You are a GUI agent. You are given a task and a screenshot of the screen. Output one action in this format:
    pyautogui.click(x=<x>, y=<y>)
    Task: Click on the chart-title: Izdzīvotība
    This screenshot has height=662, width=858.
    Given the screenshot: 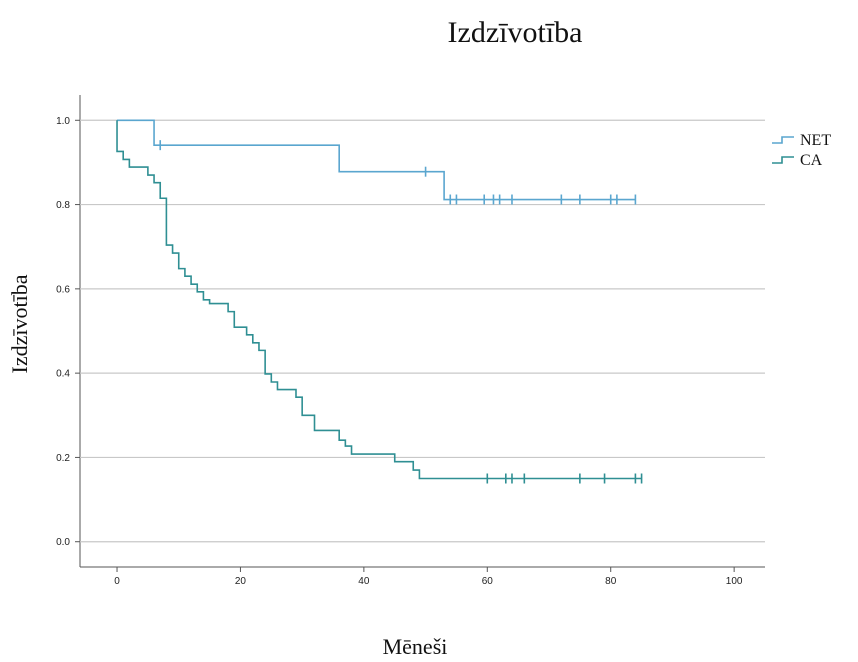 What is the action you would take?
    pyautogui.click(x=515, y=32)
    